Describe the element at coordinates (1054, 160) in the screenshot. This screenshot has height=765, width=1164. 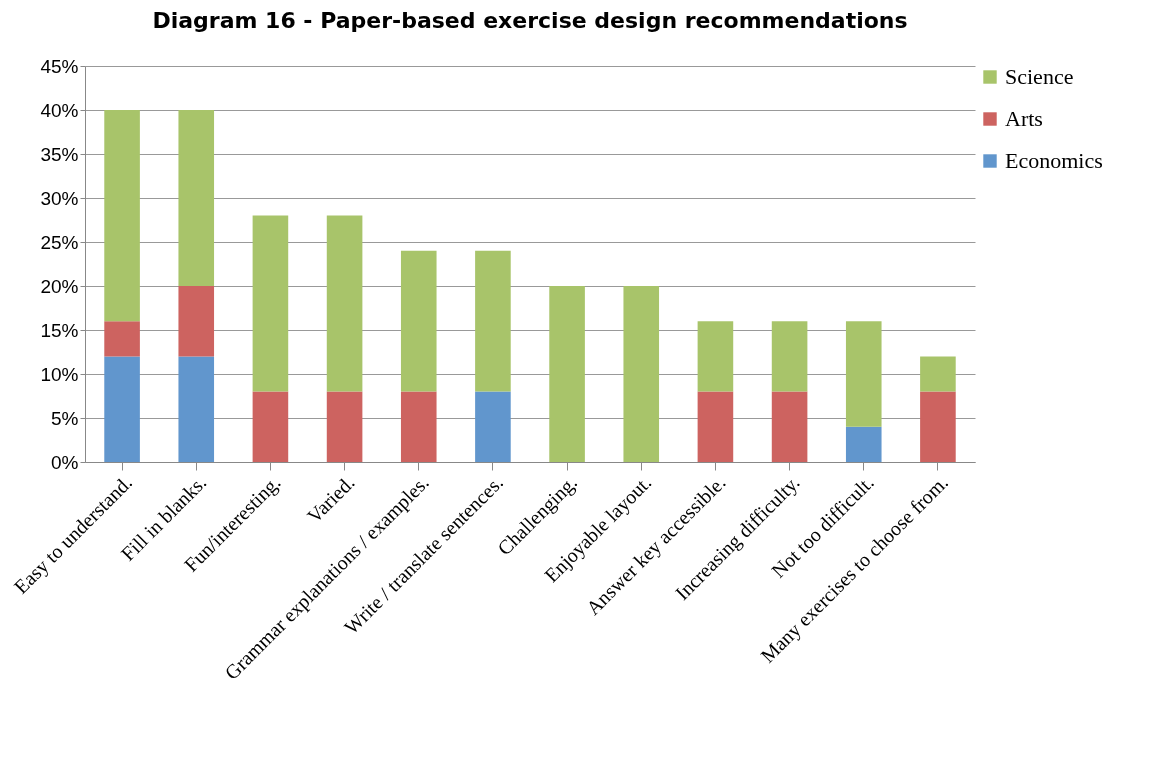
I see `legend-label: Economics` at that location.